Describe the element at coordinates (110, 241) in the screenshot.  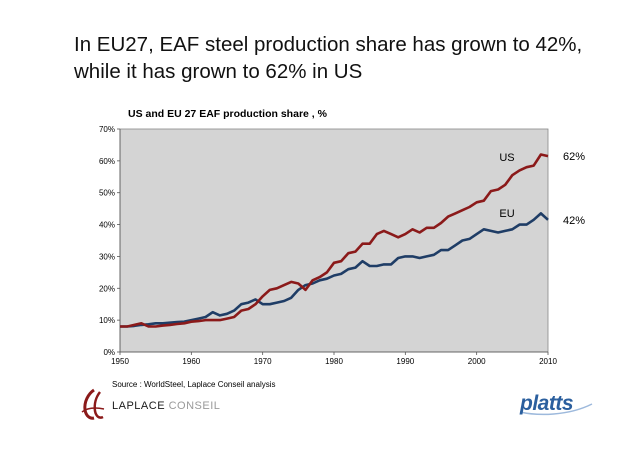
I see `y-axis: 0% 10% 20% 30% 40% 50% 60% 70%` at that location.